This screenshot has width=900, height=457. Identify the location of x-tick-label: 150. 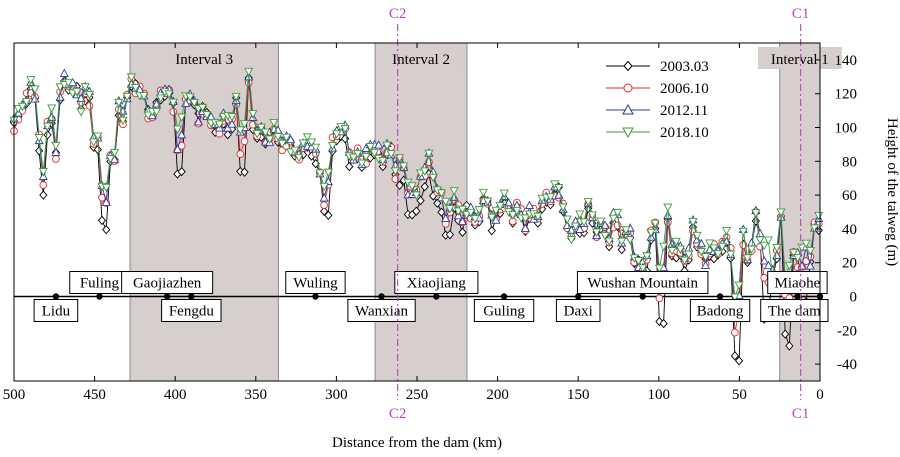
(578, 395).